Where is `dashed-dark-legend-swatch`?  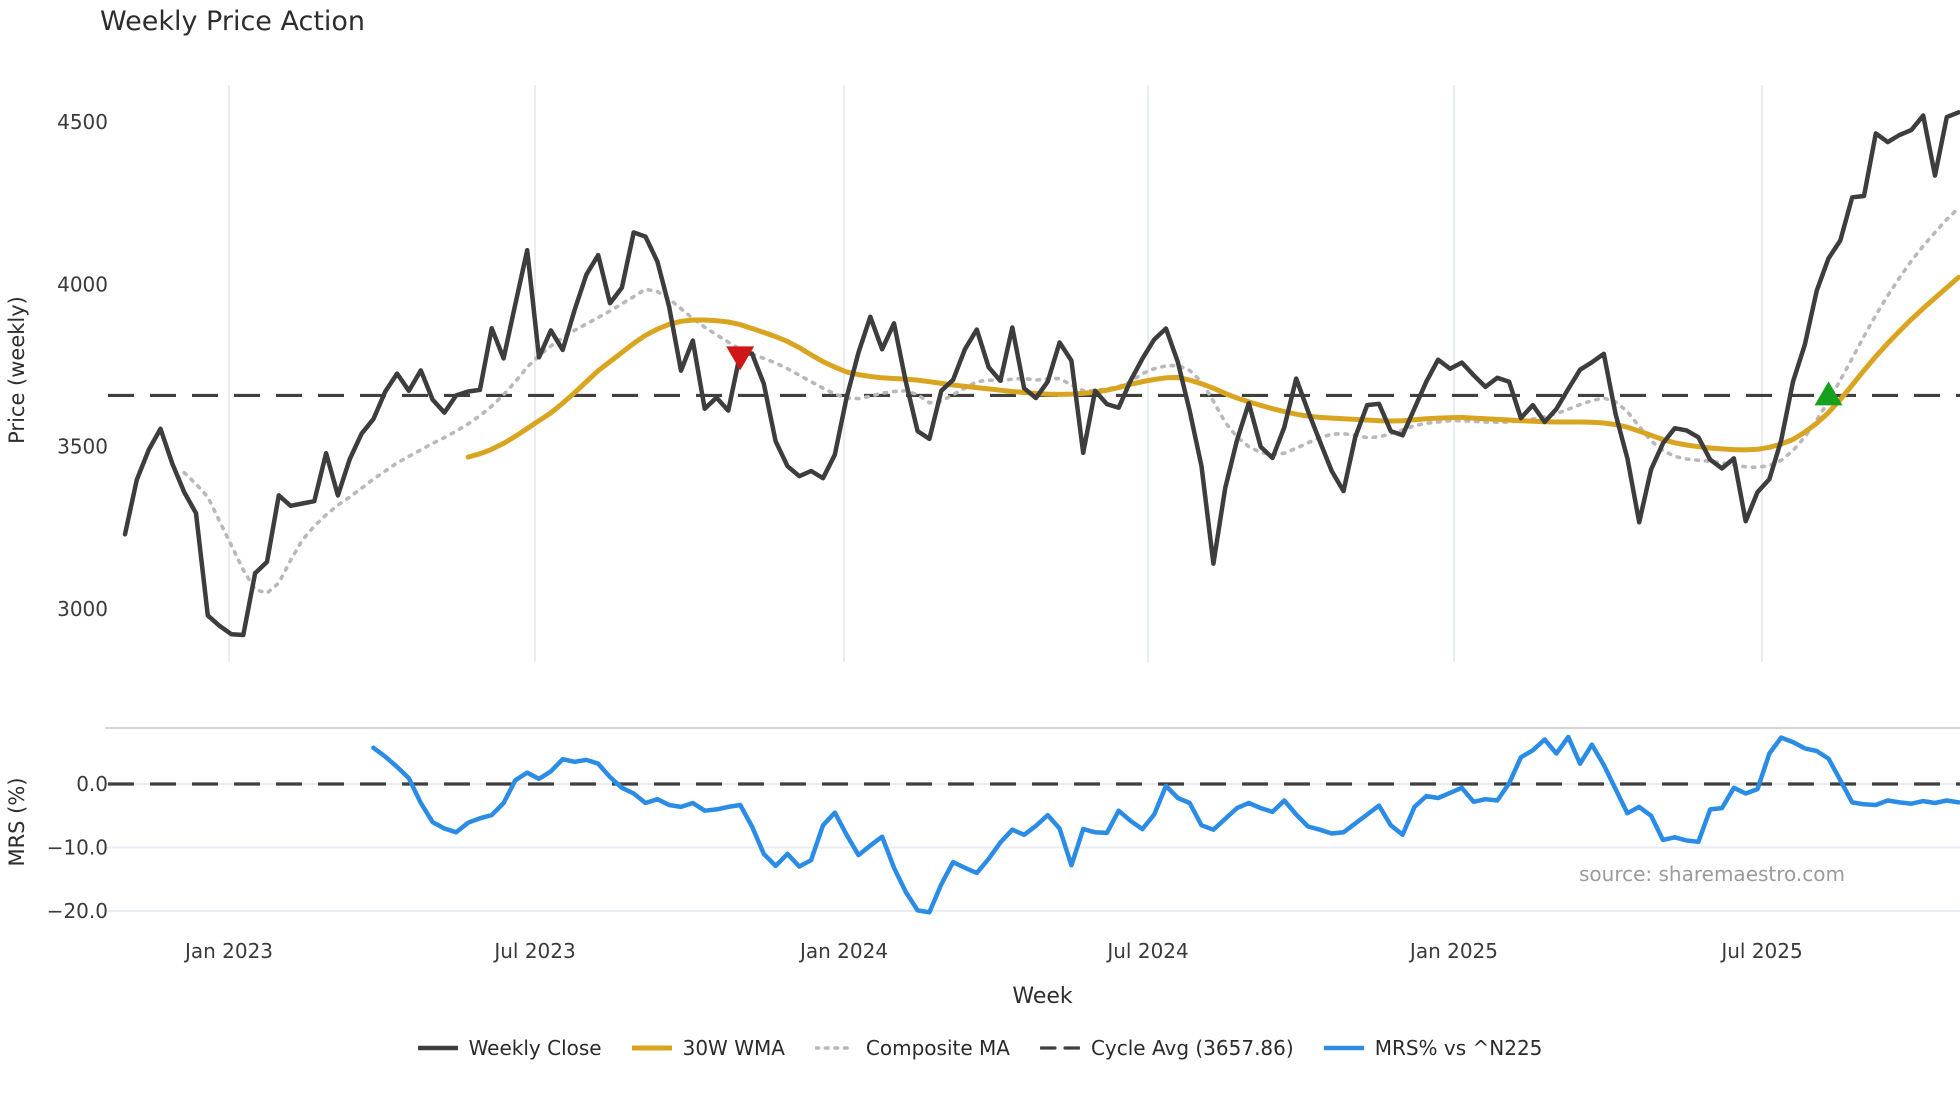 dashed-dark-legend-swatch is located at coordinates (1059, 1048).